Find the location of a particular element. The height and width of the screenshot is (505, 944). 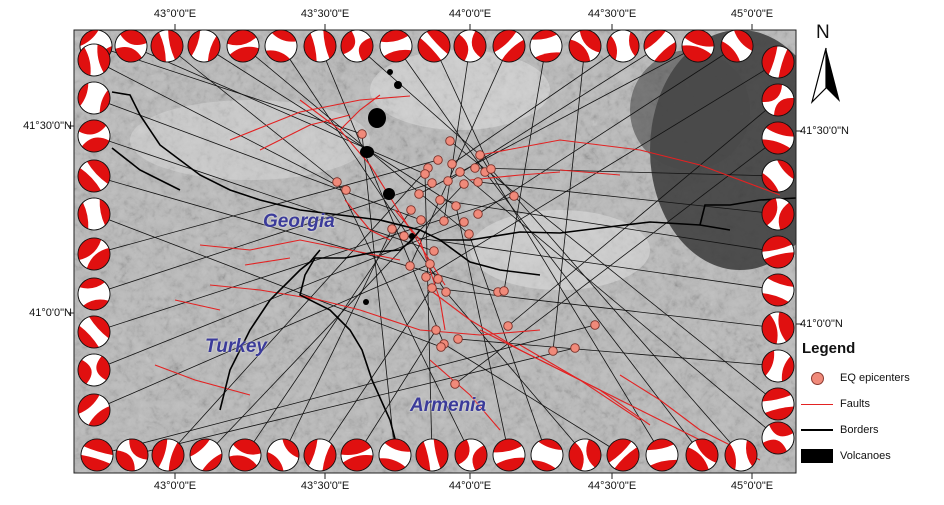

legend-label: EQ epicenters is located at coordinates (875, 378).